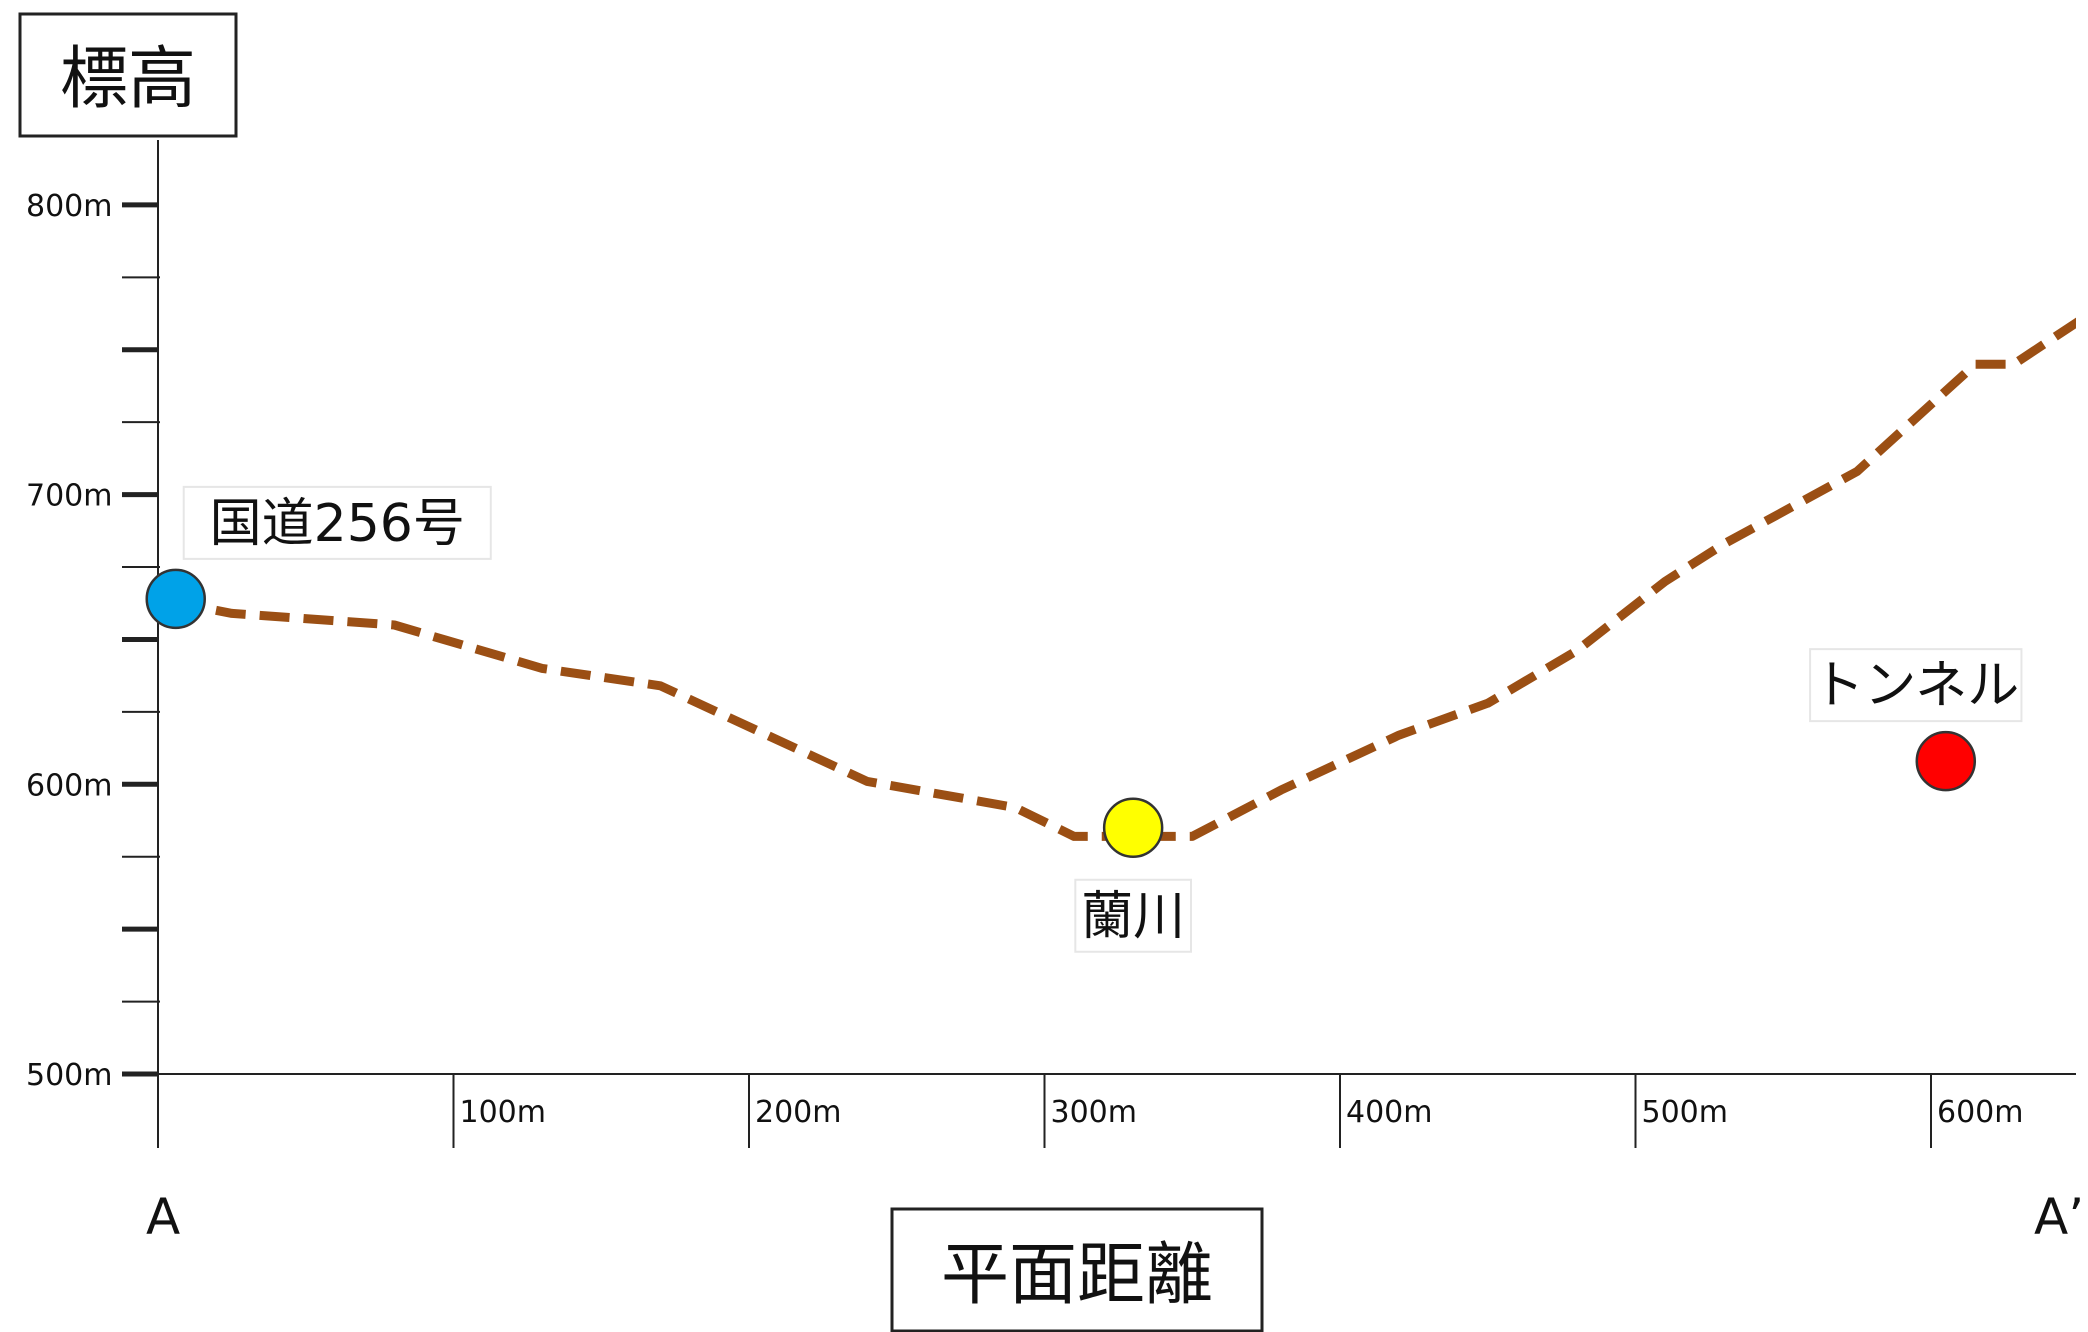 This screenshot has height=1332, width=2088. Describe the element at coordinates (69, 206) in the screenshot. I see `y-tick-label: 800m` at that location.